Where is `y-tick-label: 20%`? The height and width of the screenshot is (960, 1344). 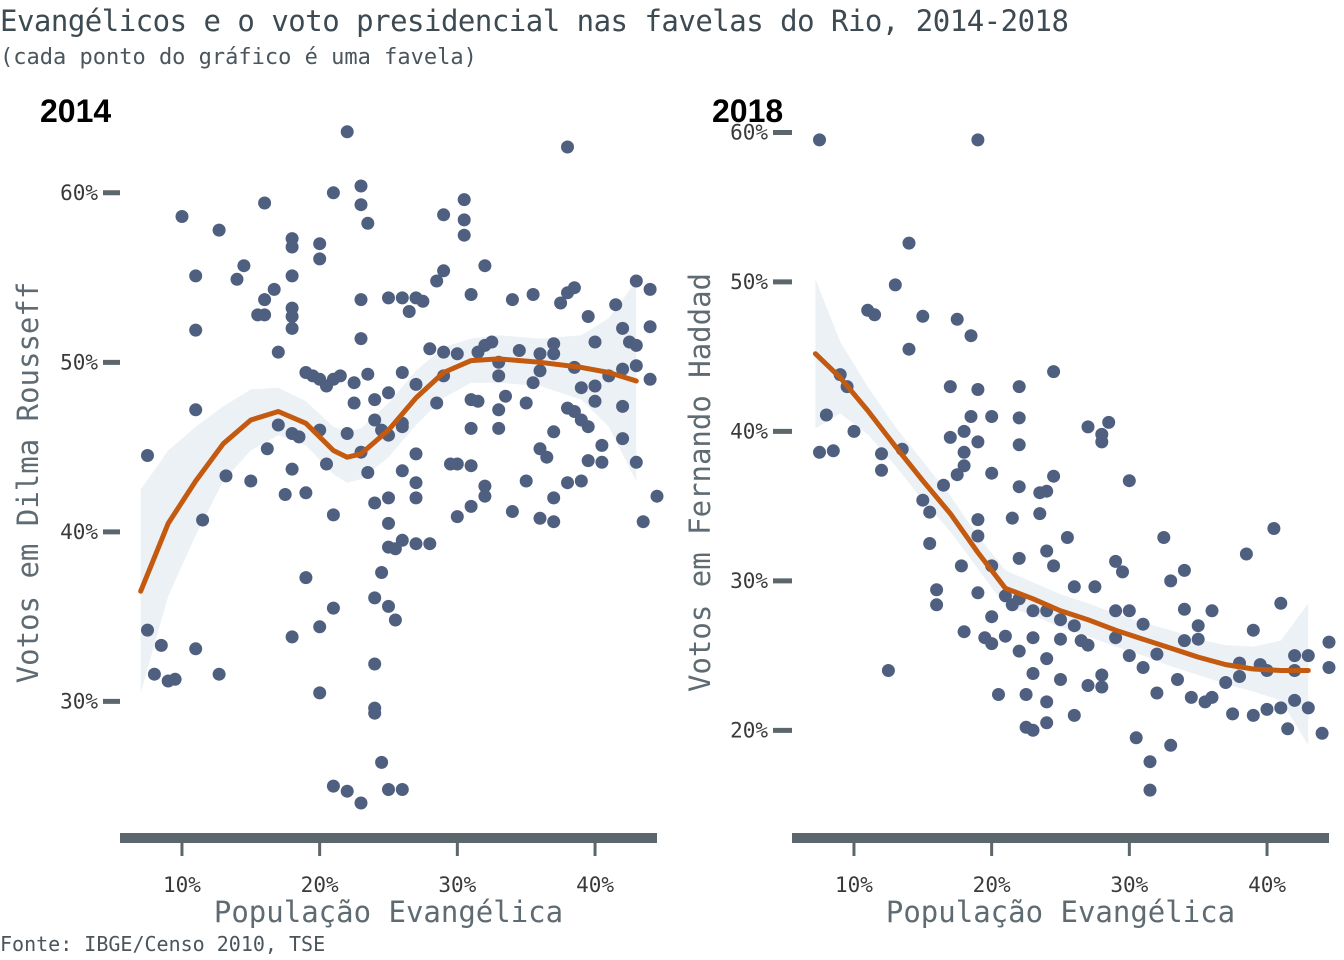 y-tick-label: 20% is located at coordinates (749, 730).